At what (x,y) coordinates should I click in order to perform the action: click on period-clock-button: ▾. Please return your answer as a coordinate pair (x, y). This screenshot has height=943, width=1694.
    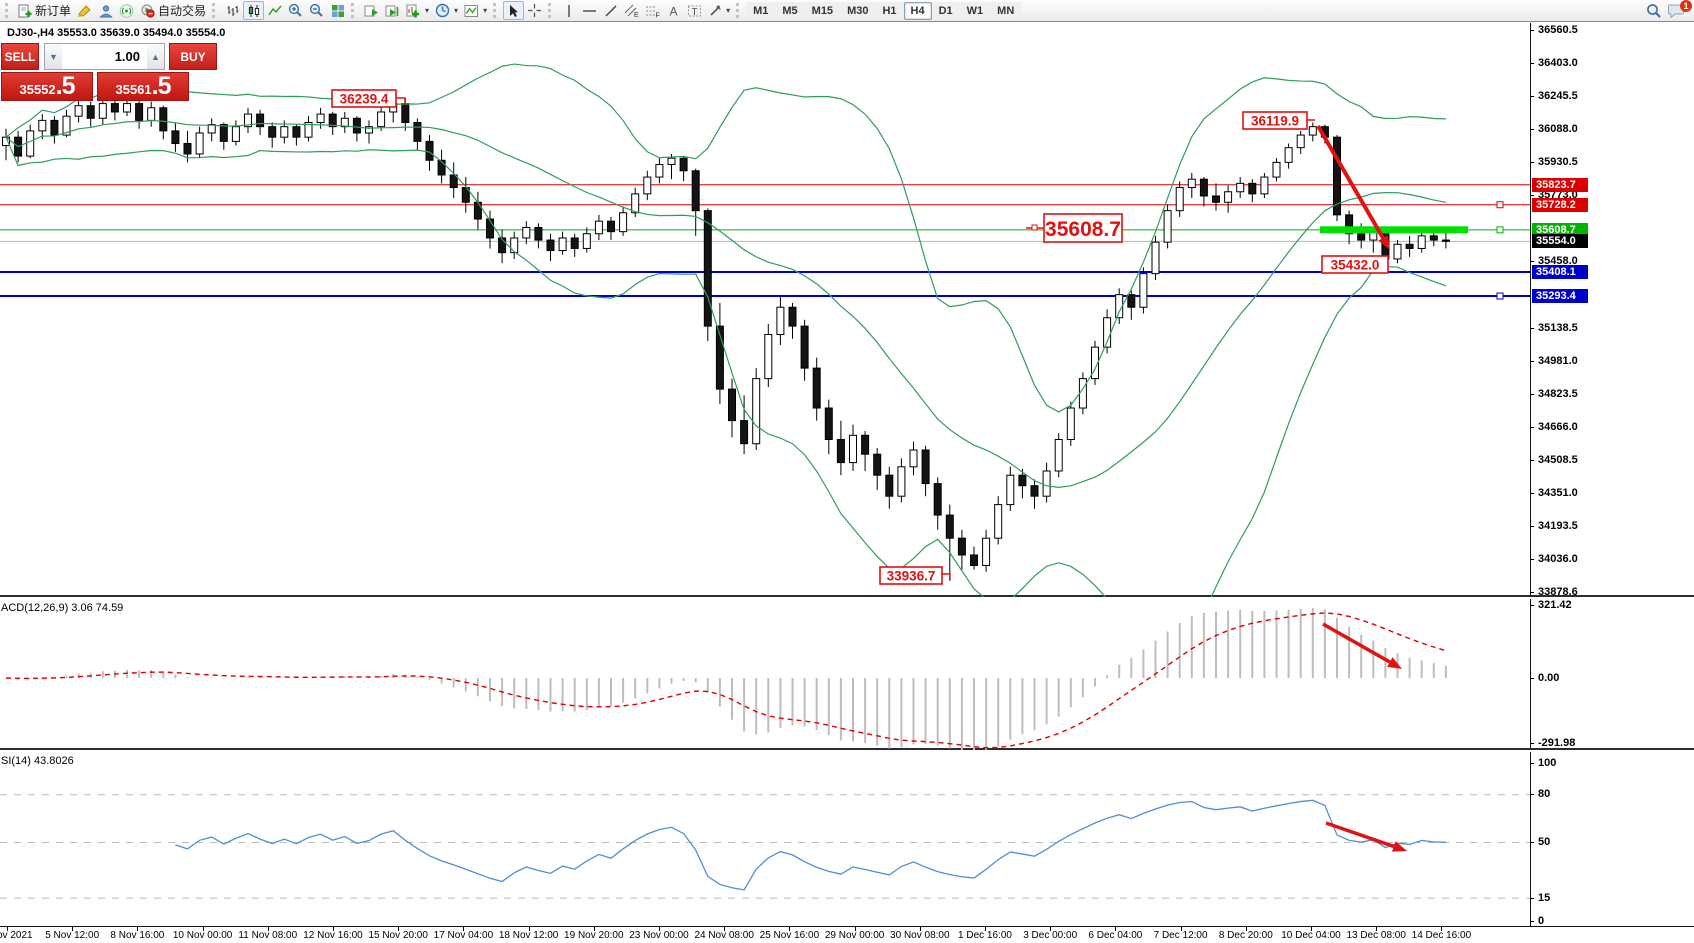
    Looking at the image, I should click on (446, 10).